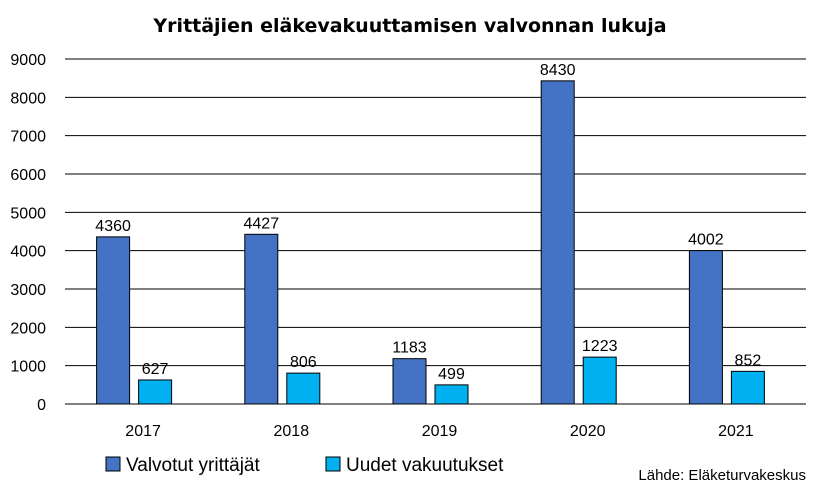 This screenshot has height=492, width=822. I want to click on y-tick-label: 8000, so click(28, 98).